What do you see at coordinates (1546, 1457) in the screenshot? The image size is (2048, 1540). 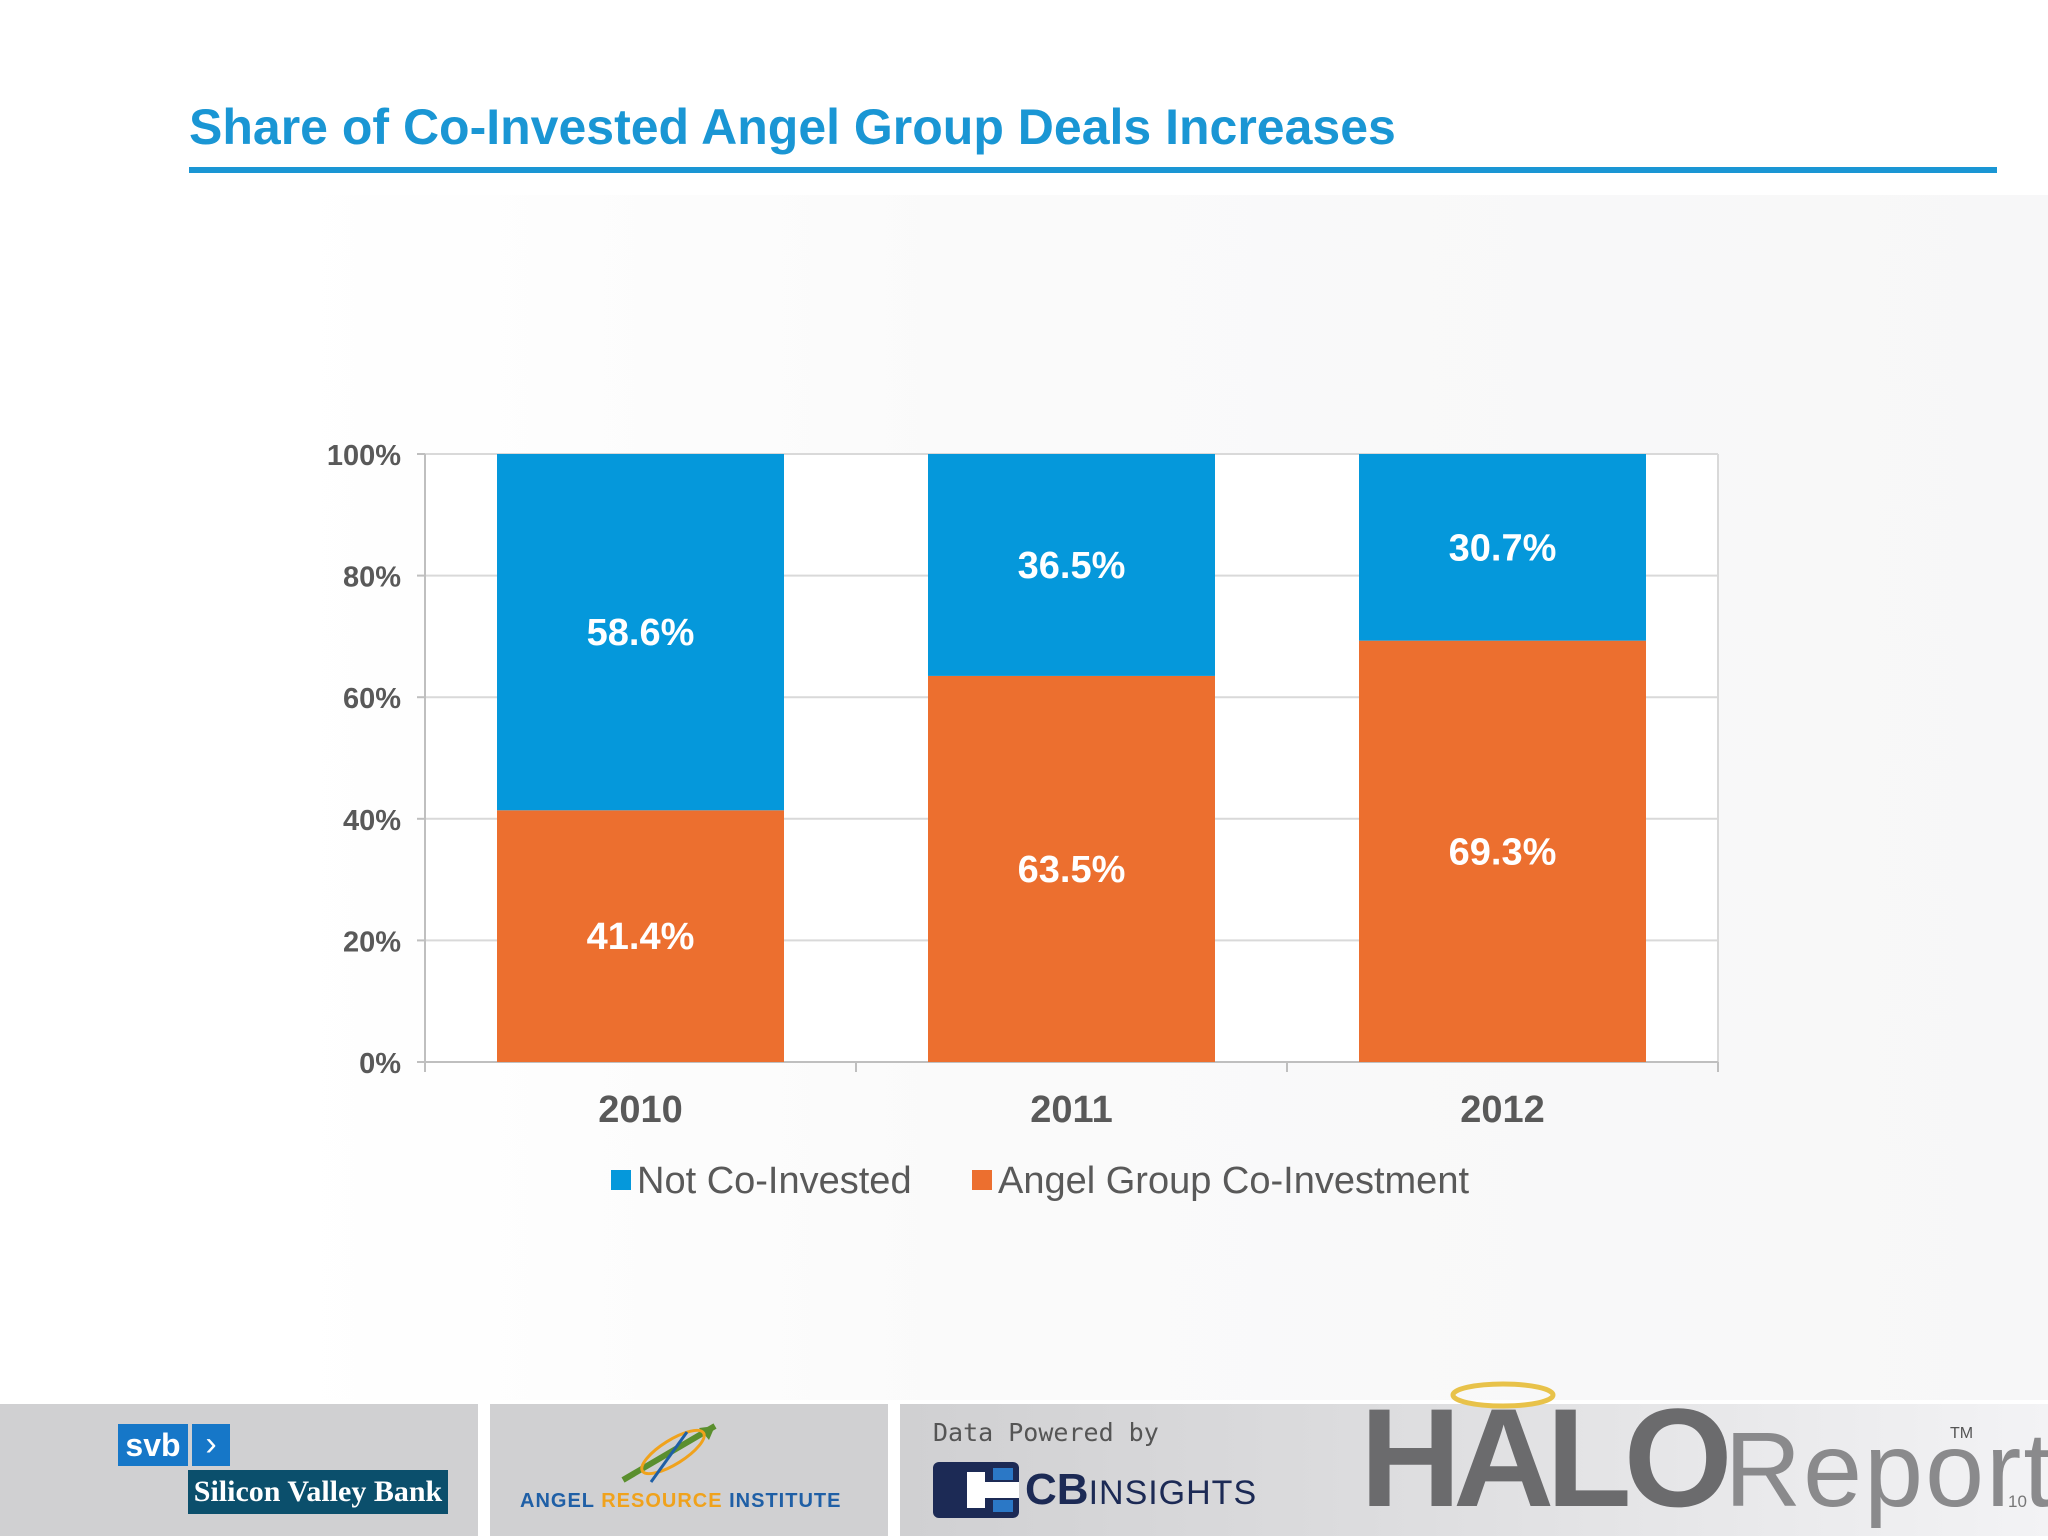 I see `halo-text-bold: HALO` at bounding box center [1546, 1457].